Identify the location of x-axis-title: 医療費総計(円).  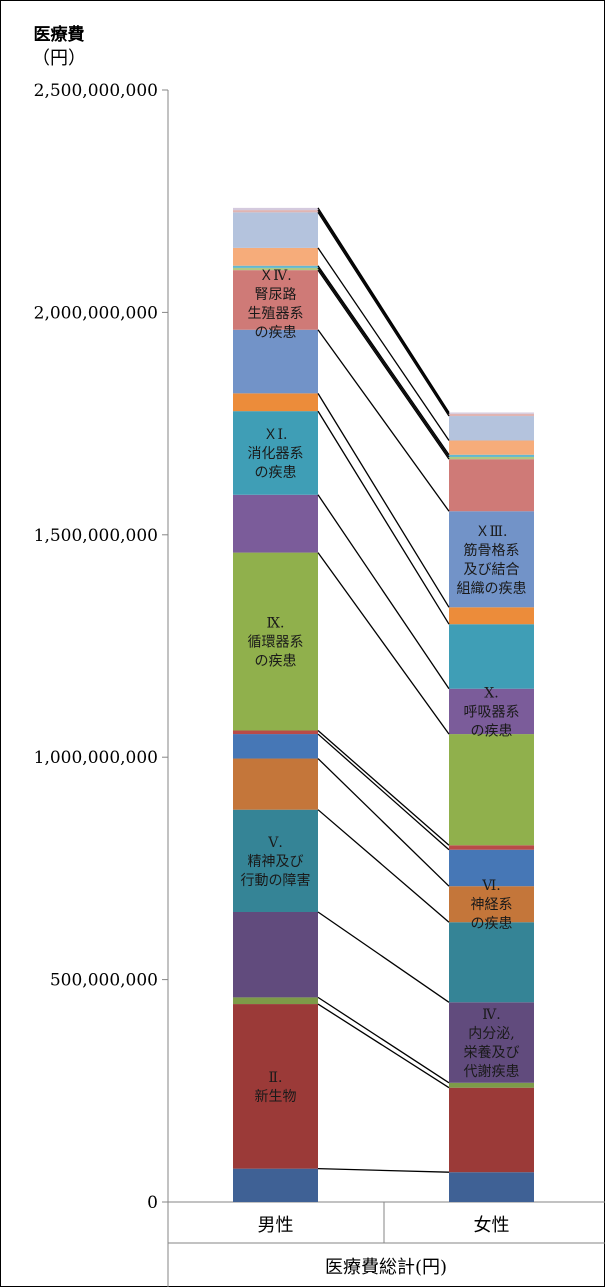
(386, 1267).